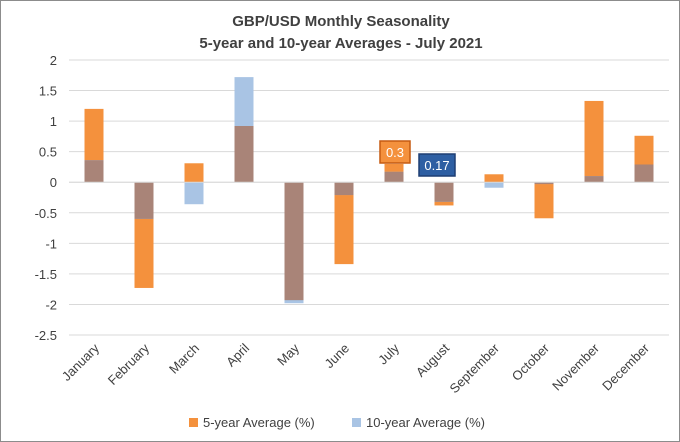 This screenshot has width=680, height=442. What do you see at coordinates (46, 335) in the screenshot?
I see `y-tick-label: -2.5` at bounding box center [46, 335].